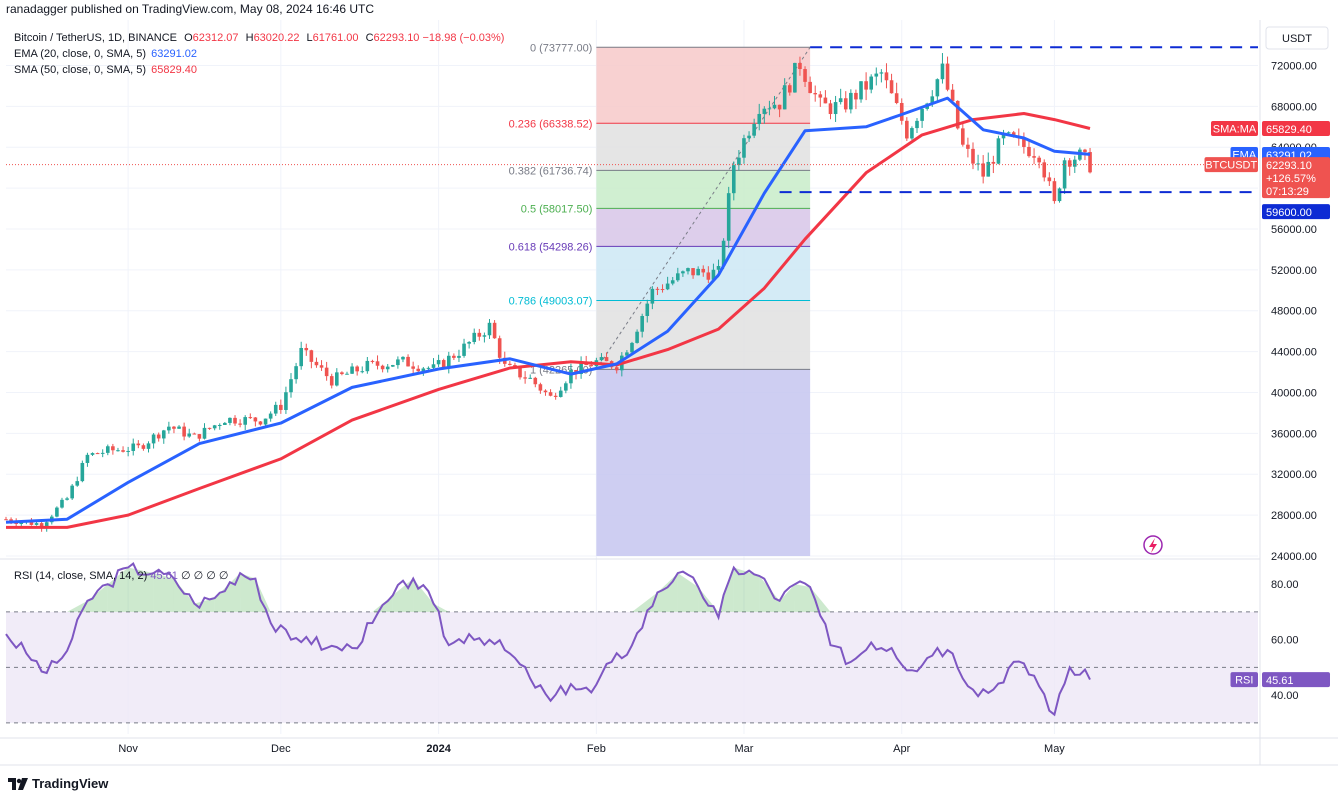 The height and width of the screenshot is (799, 1338). I want to click on rsi-value-badge-text: 45.61, so click(1280, 681).